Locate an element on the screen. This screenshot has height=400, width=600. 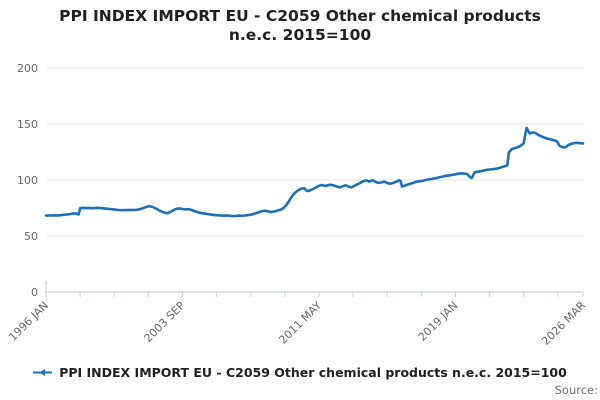
y-axis-label: 50 is located at coordinates (31, 236).